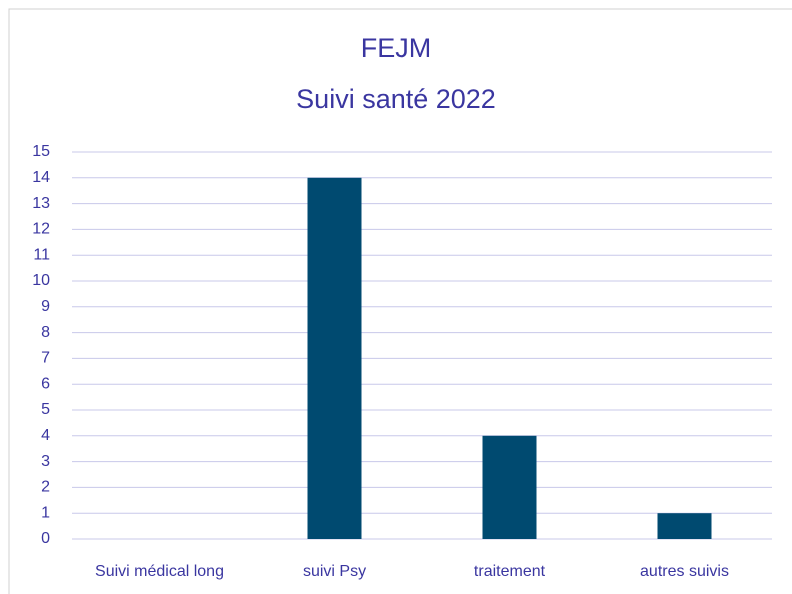 This screenshot has height=594, width=792. Describe the element at coordinates (45, 435) in the screenshot. I see `y-tick-label: 4` at that location.